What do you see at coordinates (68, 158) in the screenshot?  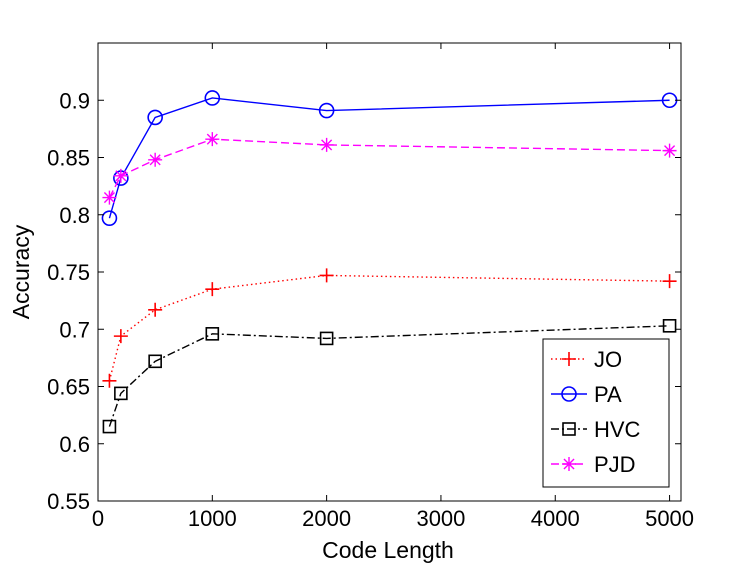 I see `y-tick-label: 0.85` at bounding box center [68, 158].